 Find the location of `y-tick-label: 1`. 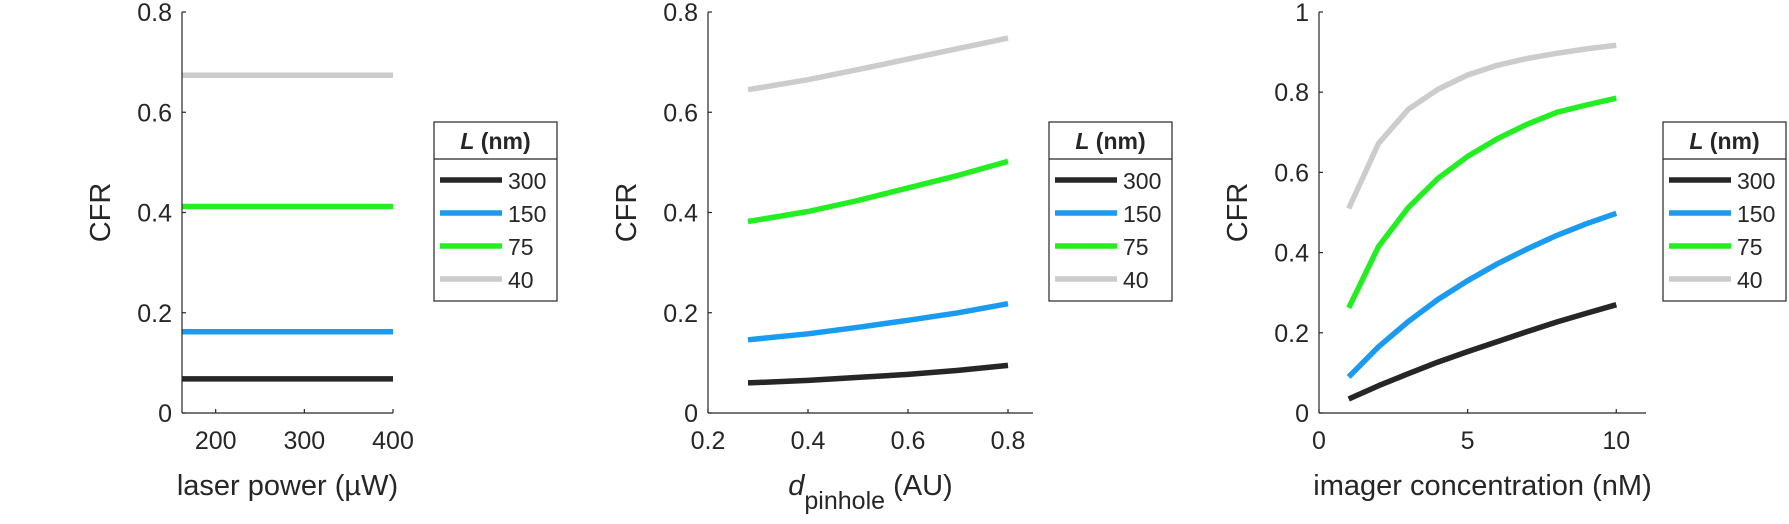

y-tick-label: 1 is located at coordinates (1302, 13).